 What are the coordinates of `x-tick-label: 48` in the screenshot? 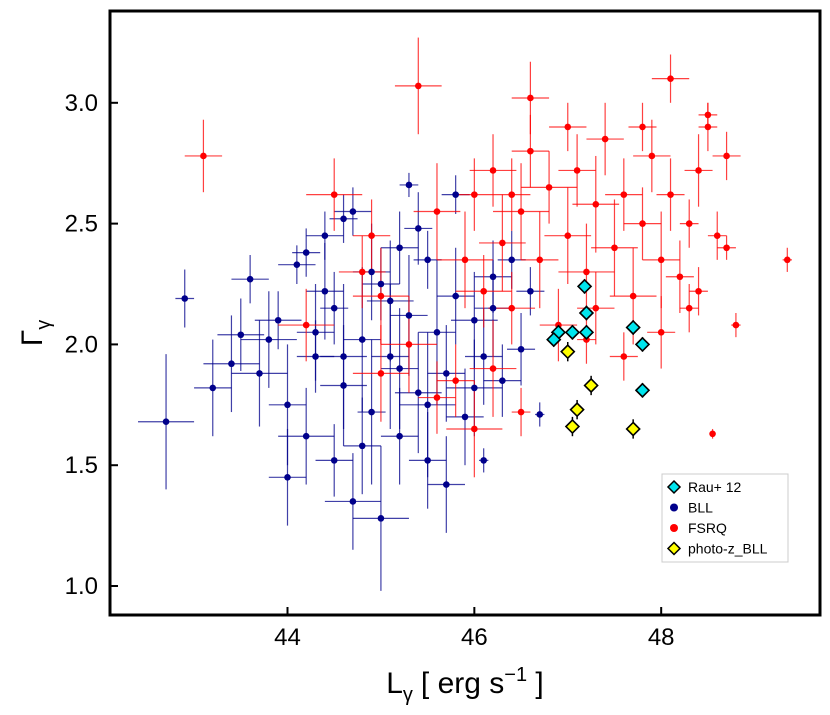 It's located at (661, 637).